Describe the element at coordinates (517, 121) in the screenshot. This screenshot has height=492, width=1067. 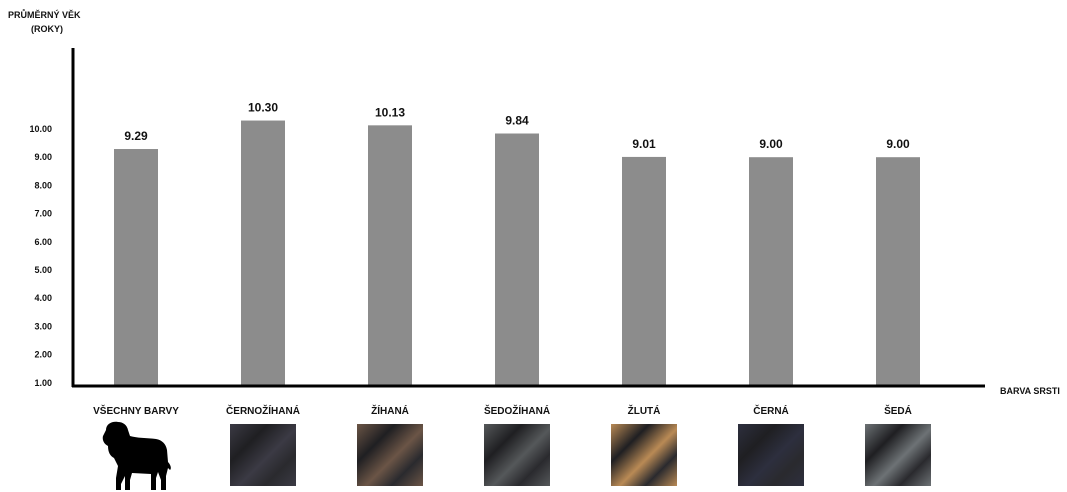
I see `bar-value-label: 9.84` at that location.